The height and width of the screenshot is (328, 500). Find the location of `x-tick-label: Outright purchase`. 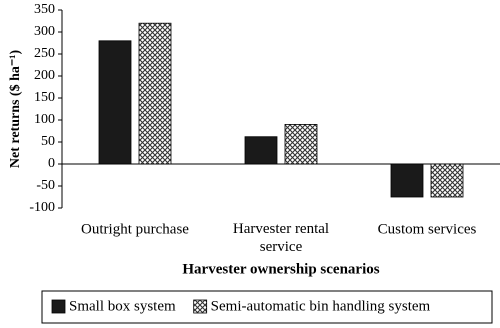

x-tick-label: Outright purchase is located at coordinates (135, 229).